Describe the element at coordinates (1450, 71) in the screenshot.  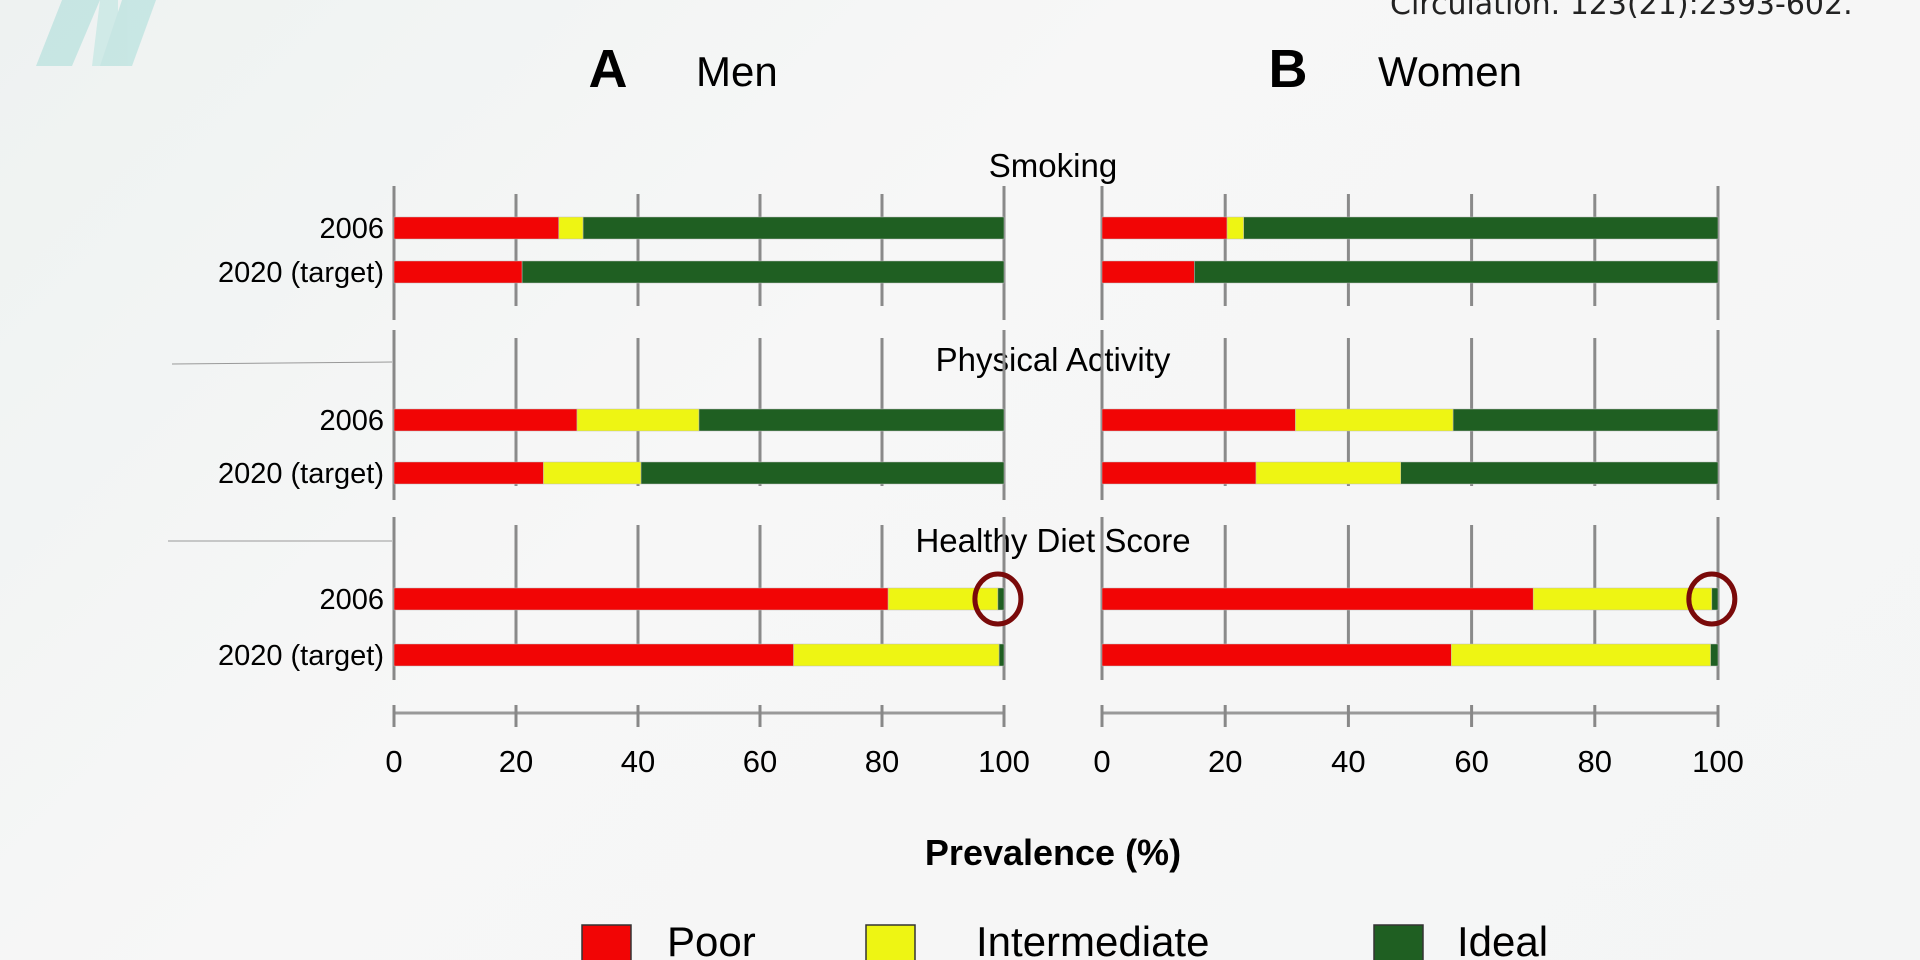
I see `panel-title: Women` at that location.